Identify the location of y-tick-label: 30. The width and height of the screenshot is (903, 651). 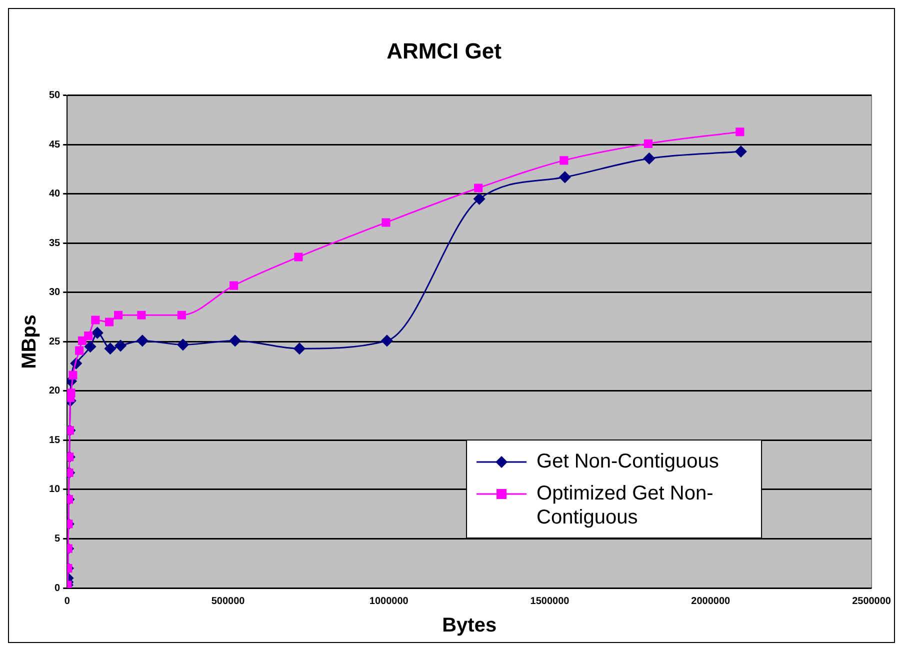
(55, 292).